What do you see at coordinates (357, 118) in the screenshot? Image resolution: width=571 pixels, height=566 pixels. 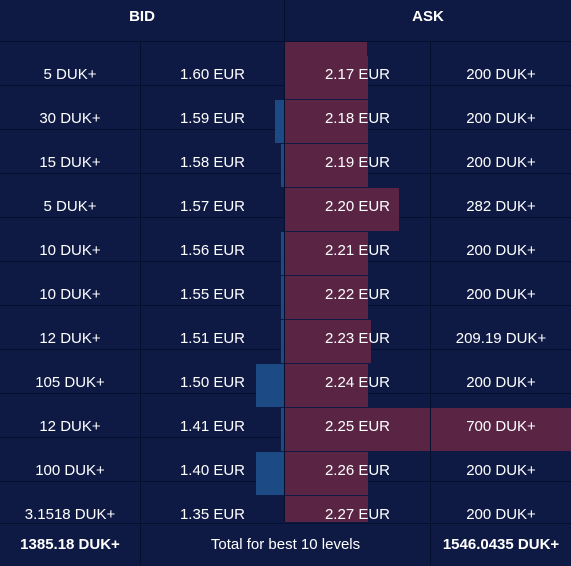 I see `ask-price: 2.18 EUR` at bounding box center [357, 118].